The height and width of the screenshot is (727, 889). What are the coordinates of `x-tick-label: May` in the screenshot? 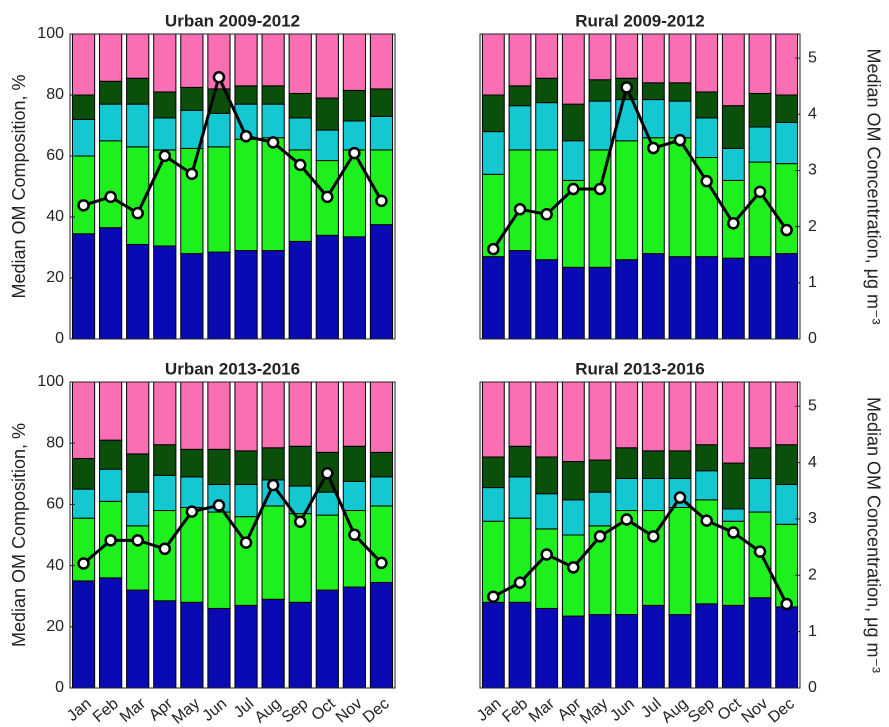 It's located at (594, 711).